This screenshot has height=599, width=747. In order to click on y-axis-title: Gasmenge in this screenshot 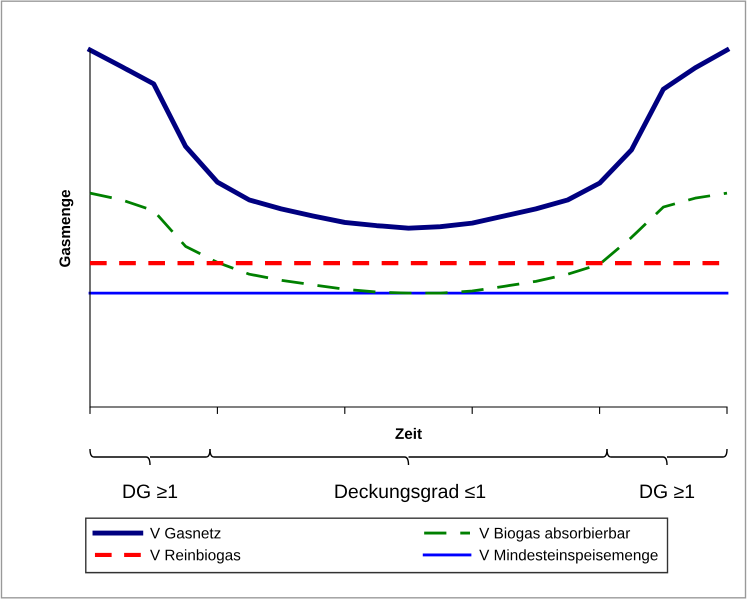, I will do `click(66, 228)`.